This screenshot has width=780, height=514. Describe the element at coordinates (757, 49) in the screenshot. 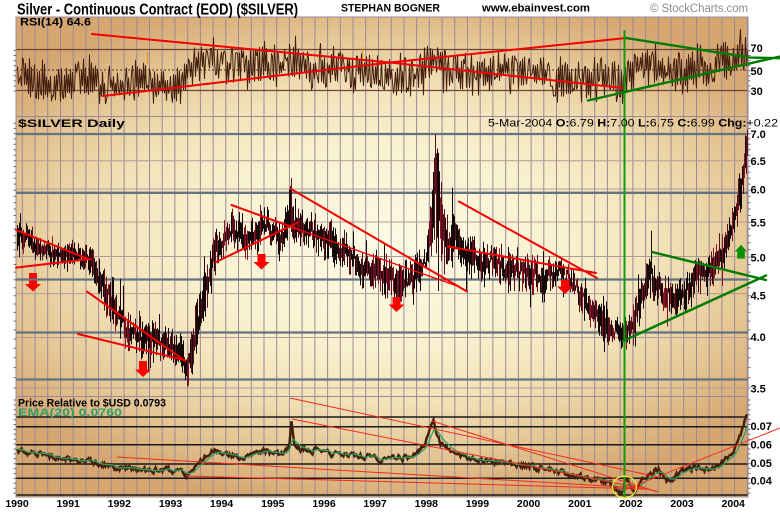

I see `svg-text: 70` at that location.